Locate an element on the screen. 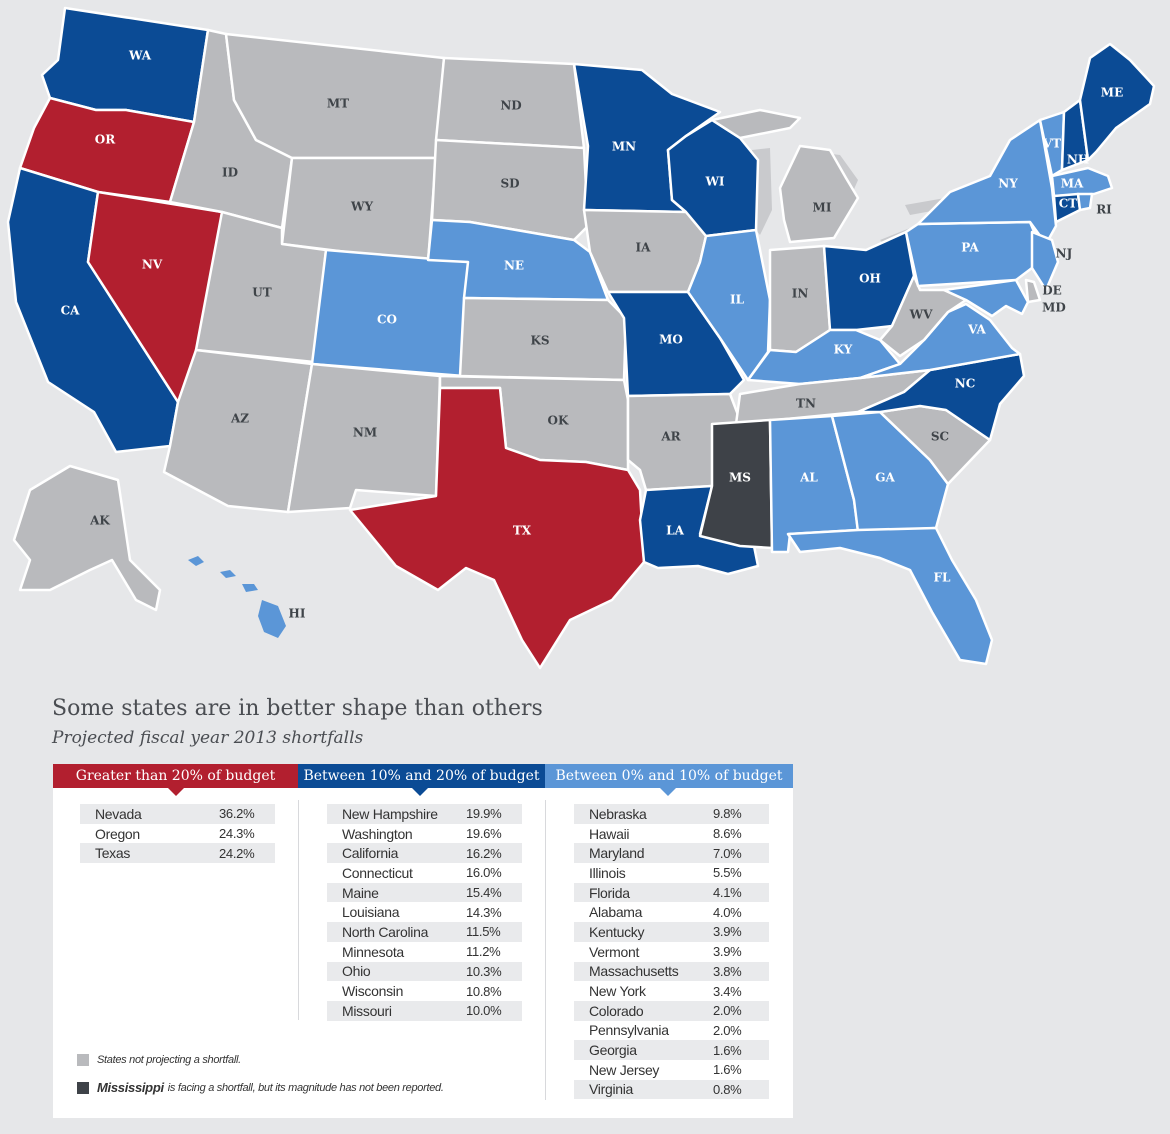  shortfall-percent: 14.3% is located at coordinates (484, 912).